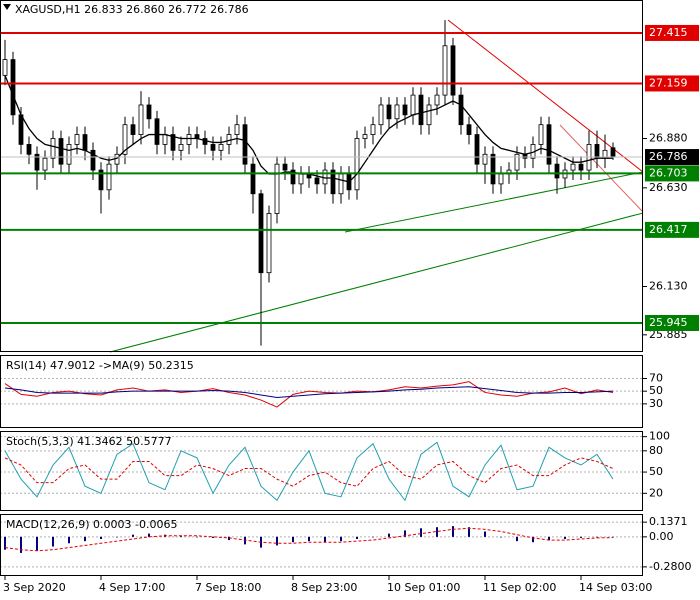  I want to click on indicator-line, so click(309, 394).